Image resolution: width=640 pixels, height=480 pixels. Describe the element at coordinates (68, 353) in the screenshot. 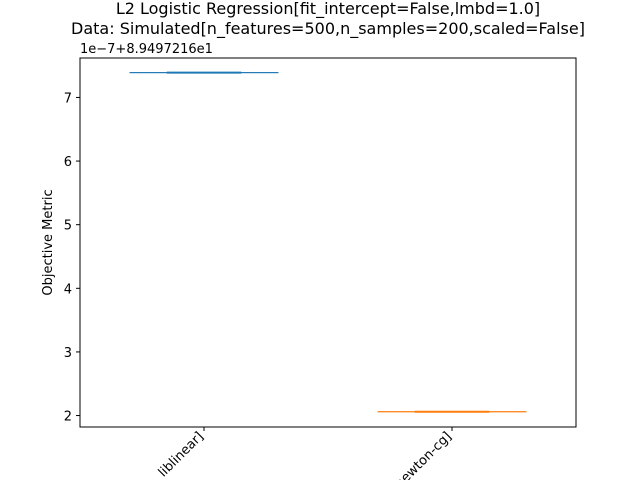

I see `y-tick-label-3: 3` at that location.